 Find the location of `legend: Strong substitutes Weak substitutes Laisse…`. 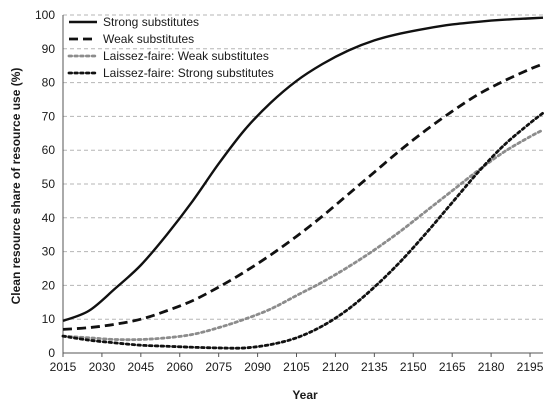

legend: Strong substitutes Weak substitutes Laisse… is located at coordinates (170, 47).